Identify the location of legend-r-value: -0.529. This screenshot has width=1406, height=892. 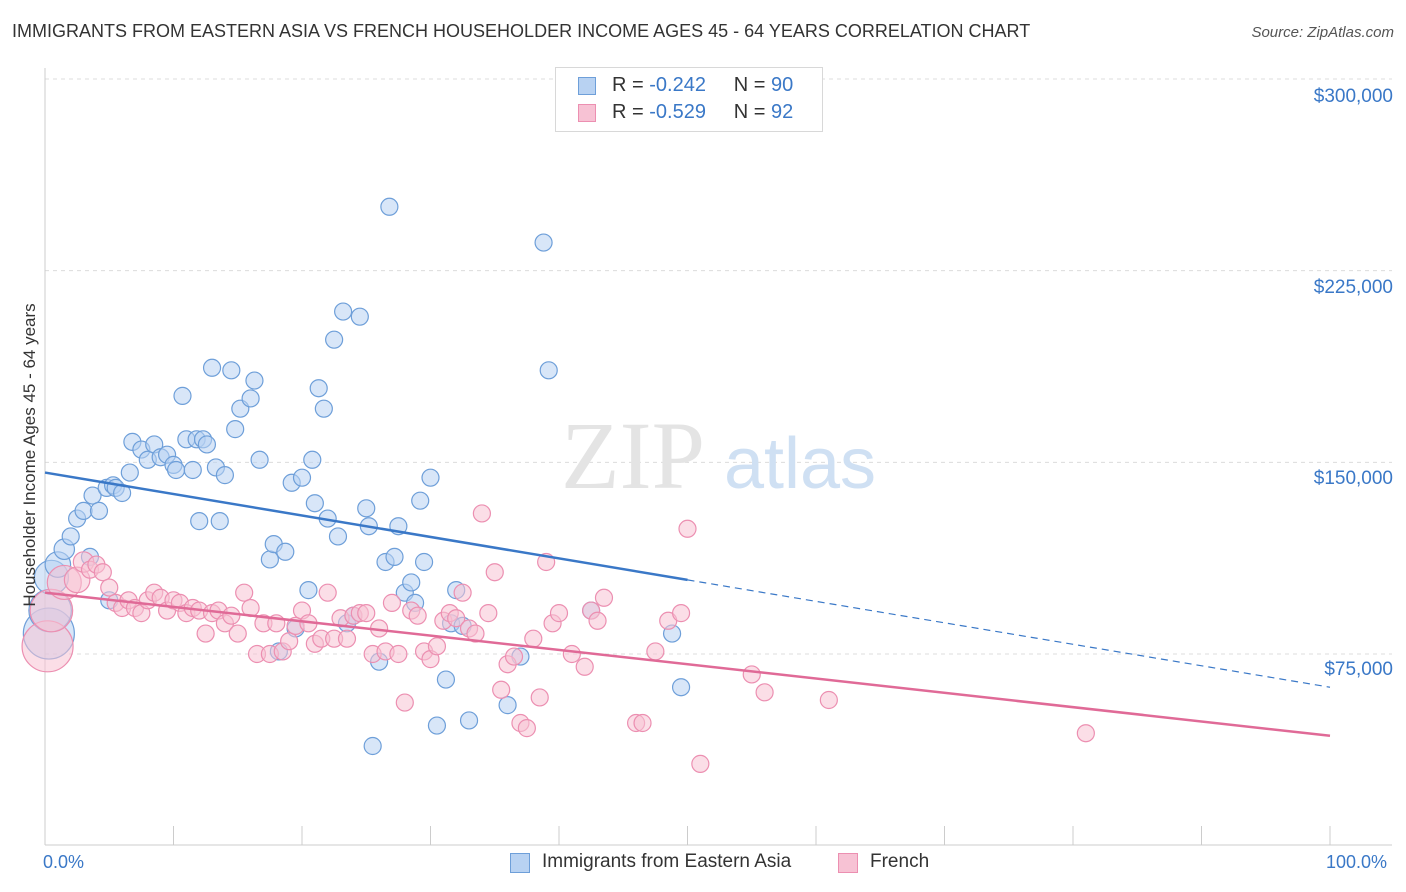
(677, 112).